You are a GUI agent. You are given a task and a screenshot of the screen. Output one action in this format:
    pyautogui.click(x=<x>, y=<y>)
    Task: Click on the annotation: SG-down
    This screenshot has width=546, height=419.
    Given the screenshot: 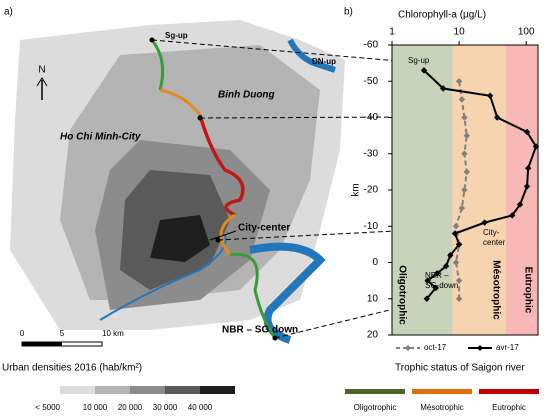 What is the action you would take?
    pyautogui.click(x=441, y=285)
    